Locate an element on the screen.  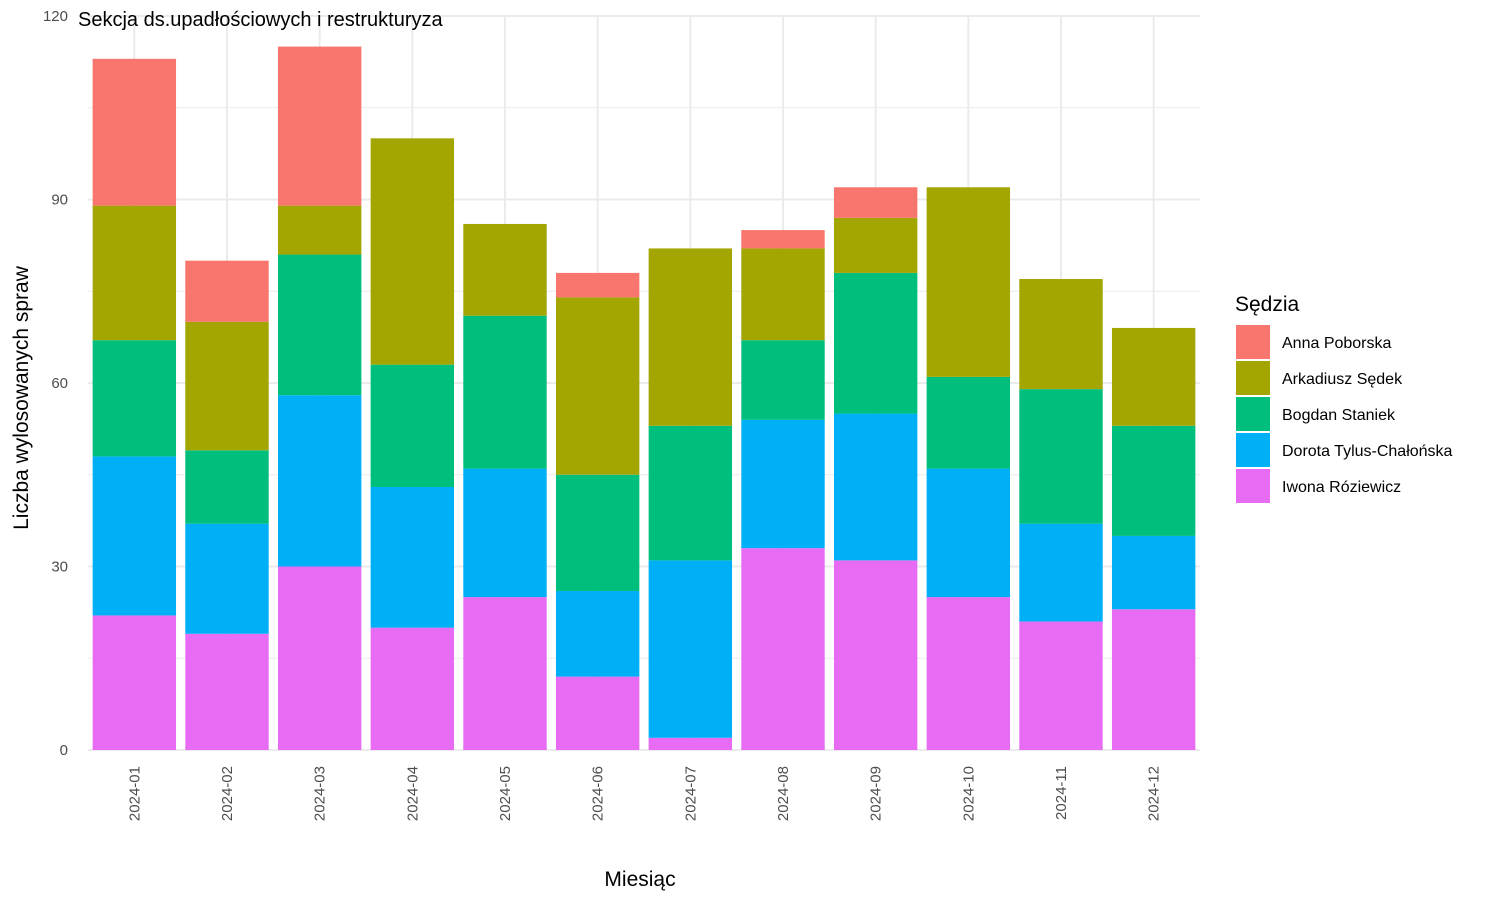
x-tick-label: 2024-05 is located at coordinates (505, 793).